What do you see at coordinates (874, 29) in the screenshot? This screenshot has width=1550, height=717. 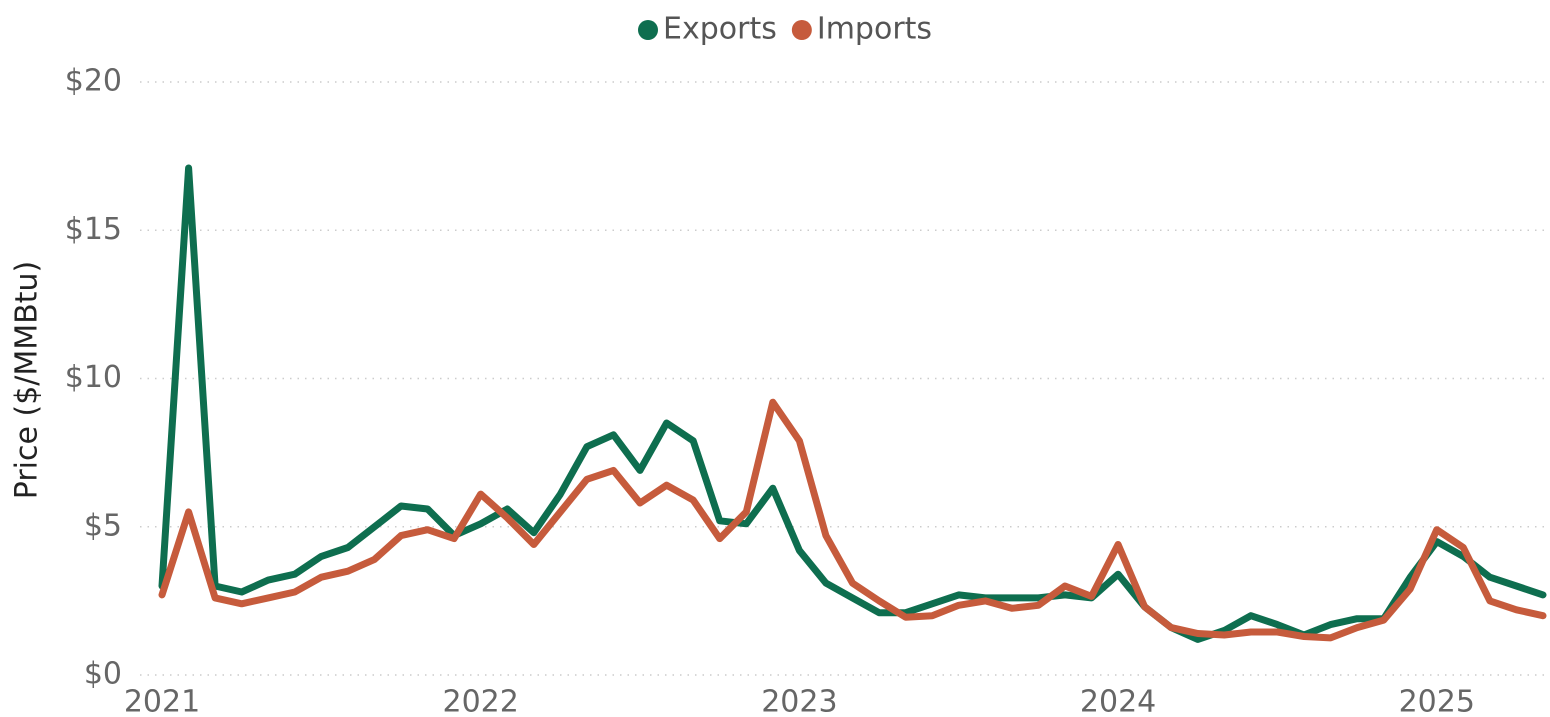 I see `legend-label: Imports` at bounding box center [874, 29].